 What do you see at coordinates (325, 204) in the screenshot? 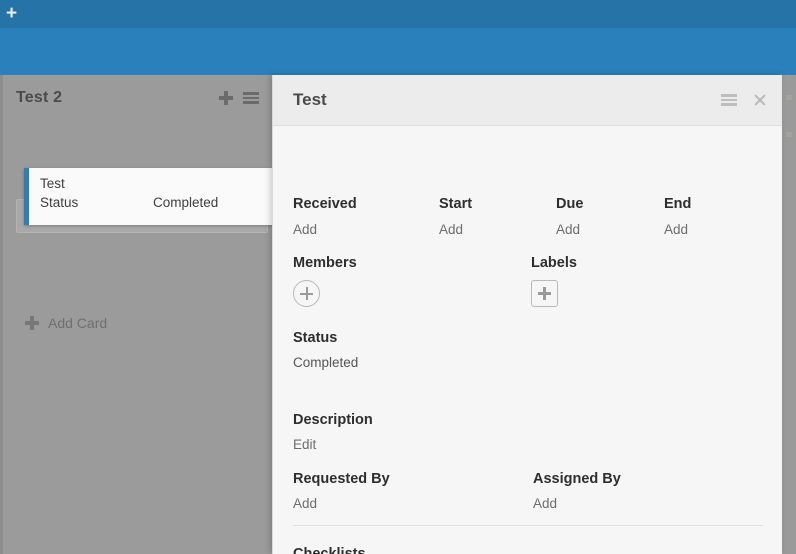
I see `received-label: Received` at bounding box center [325, 204].